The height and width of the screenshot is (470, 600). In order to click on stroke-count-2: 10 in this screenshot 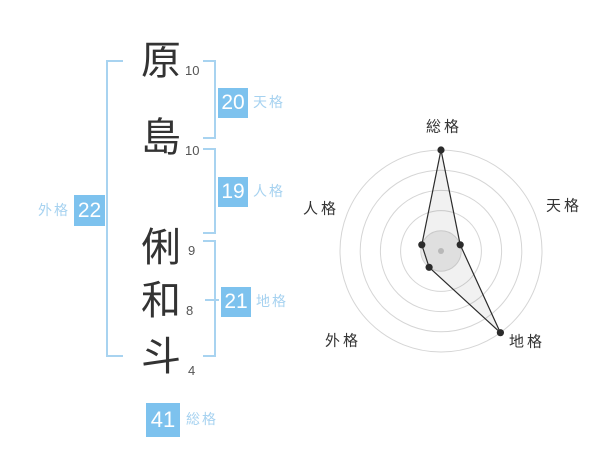, I will do `click(192, 150)`.